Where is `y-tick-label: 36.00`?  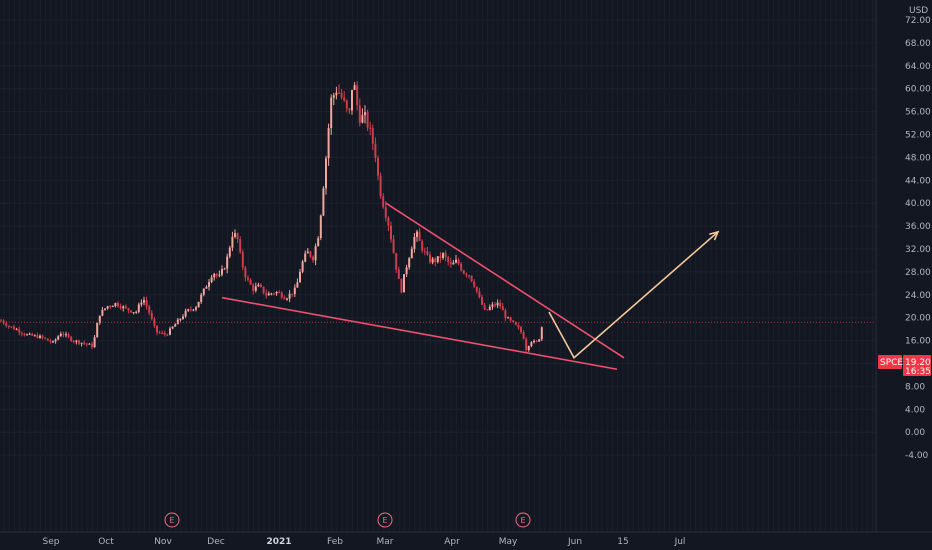
y-tick-label: 36.00 is located at coordinates (918, 227).